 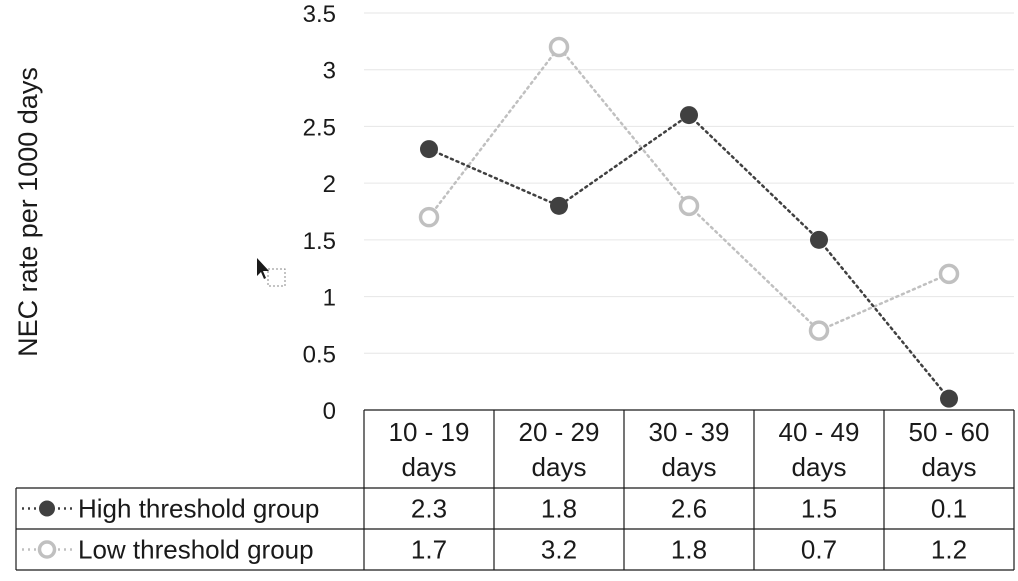 I want to click on table-value: 0.1, so click(x=949, y=509).